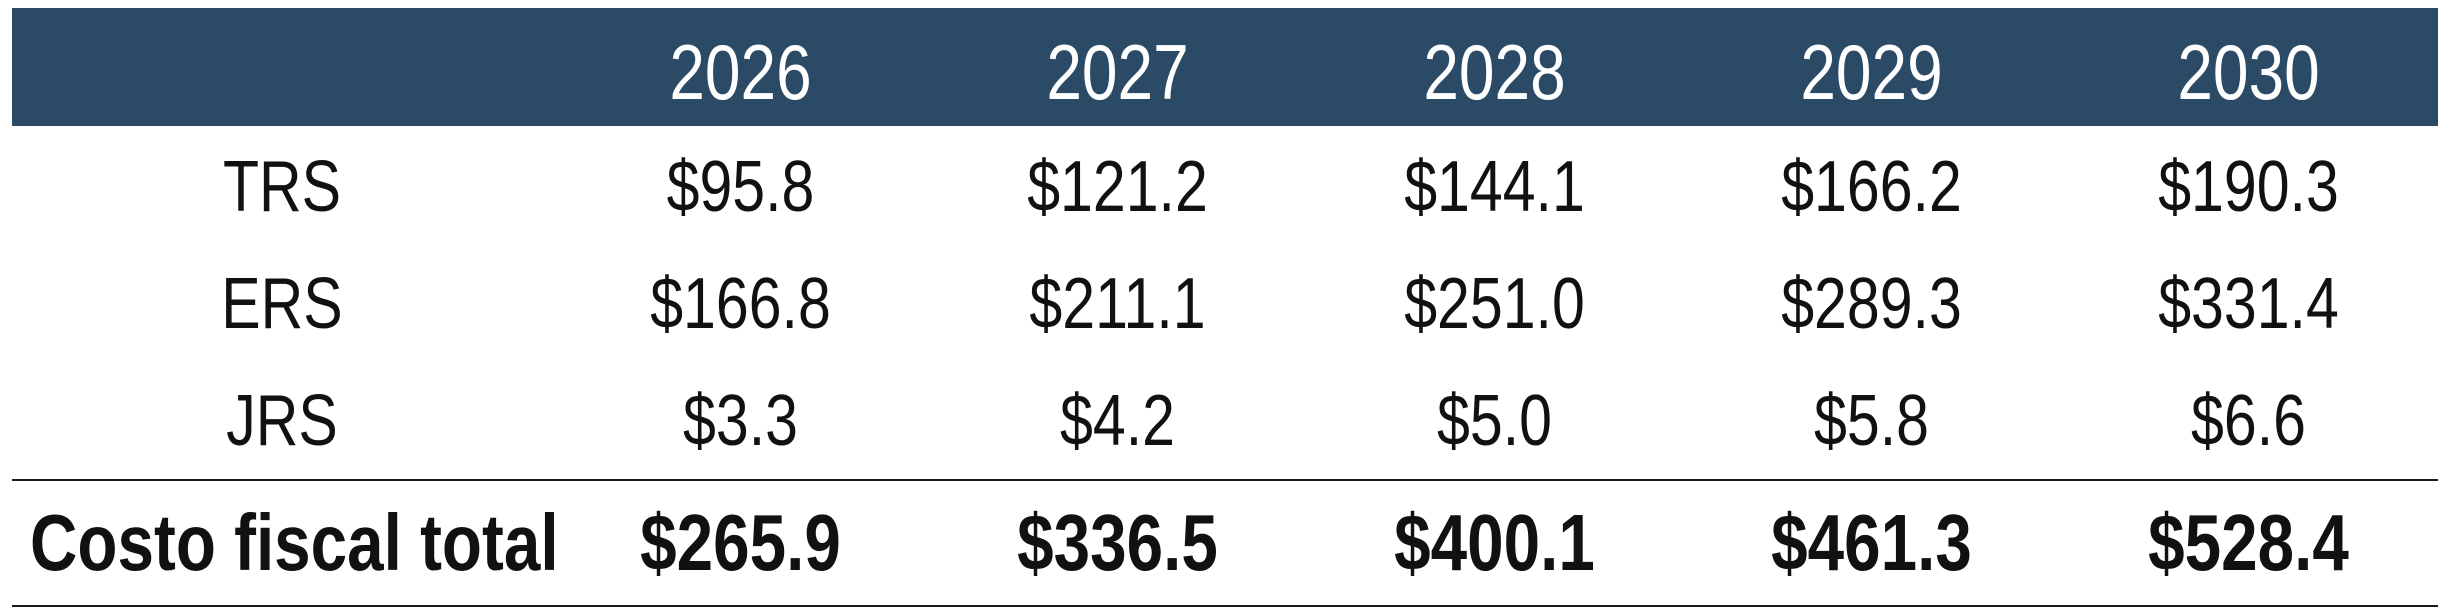 The height and width of the screenshot is (616, 2450). What do you see at coordinates (1871, 303) in the screenshot?
I see `ers-2029-value: $289.3` at bounding box center [1871, 303].